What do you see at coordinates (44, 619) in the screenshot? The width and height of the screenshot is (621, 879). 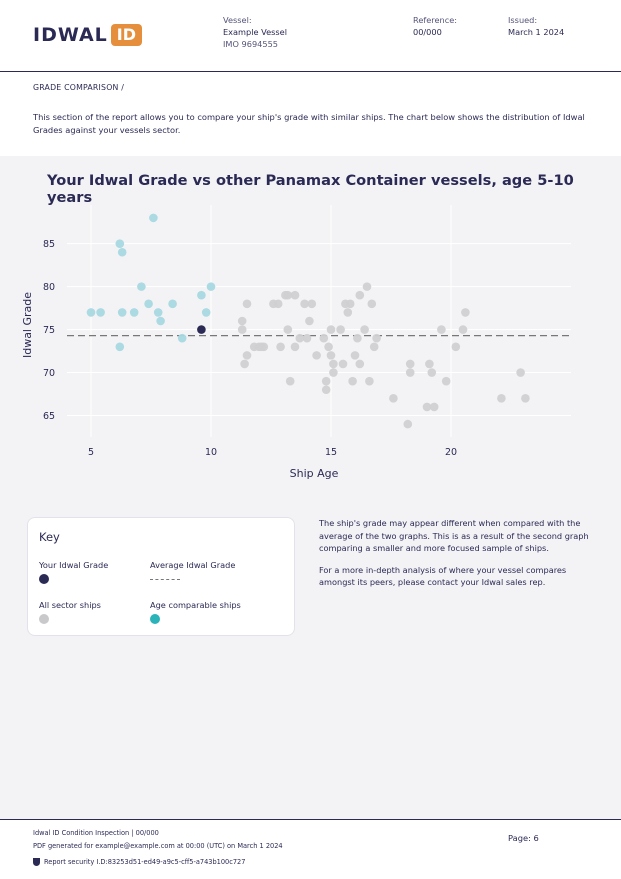 I see `sector-ship-dot-icon` at bounding box center [44, 619].